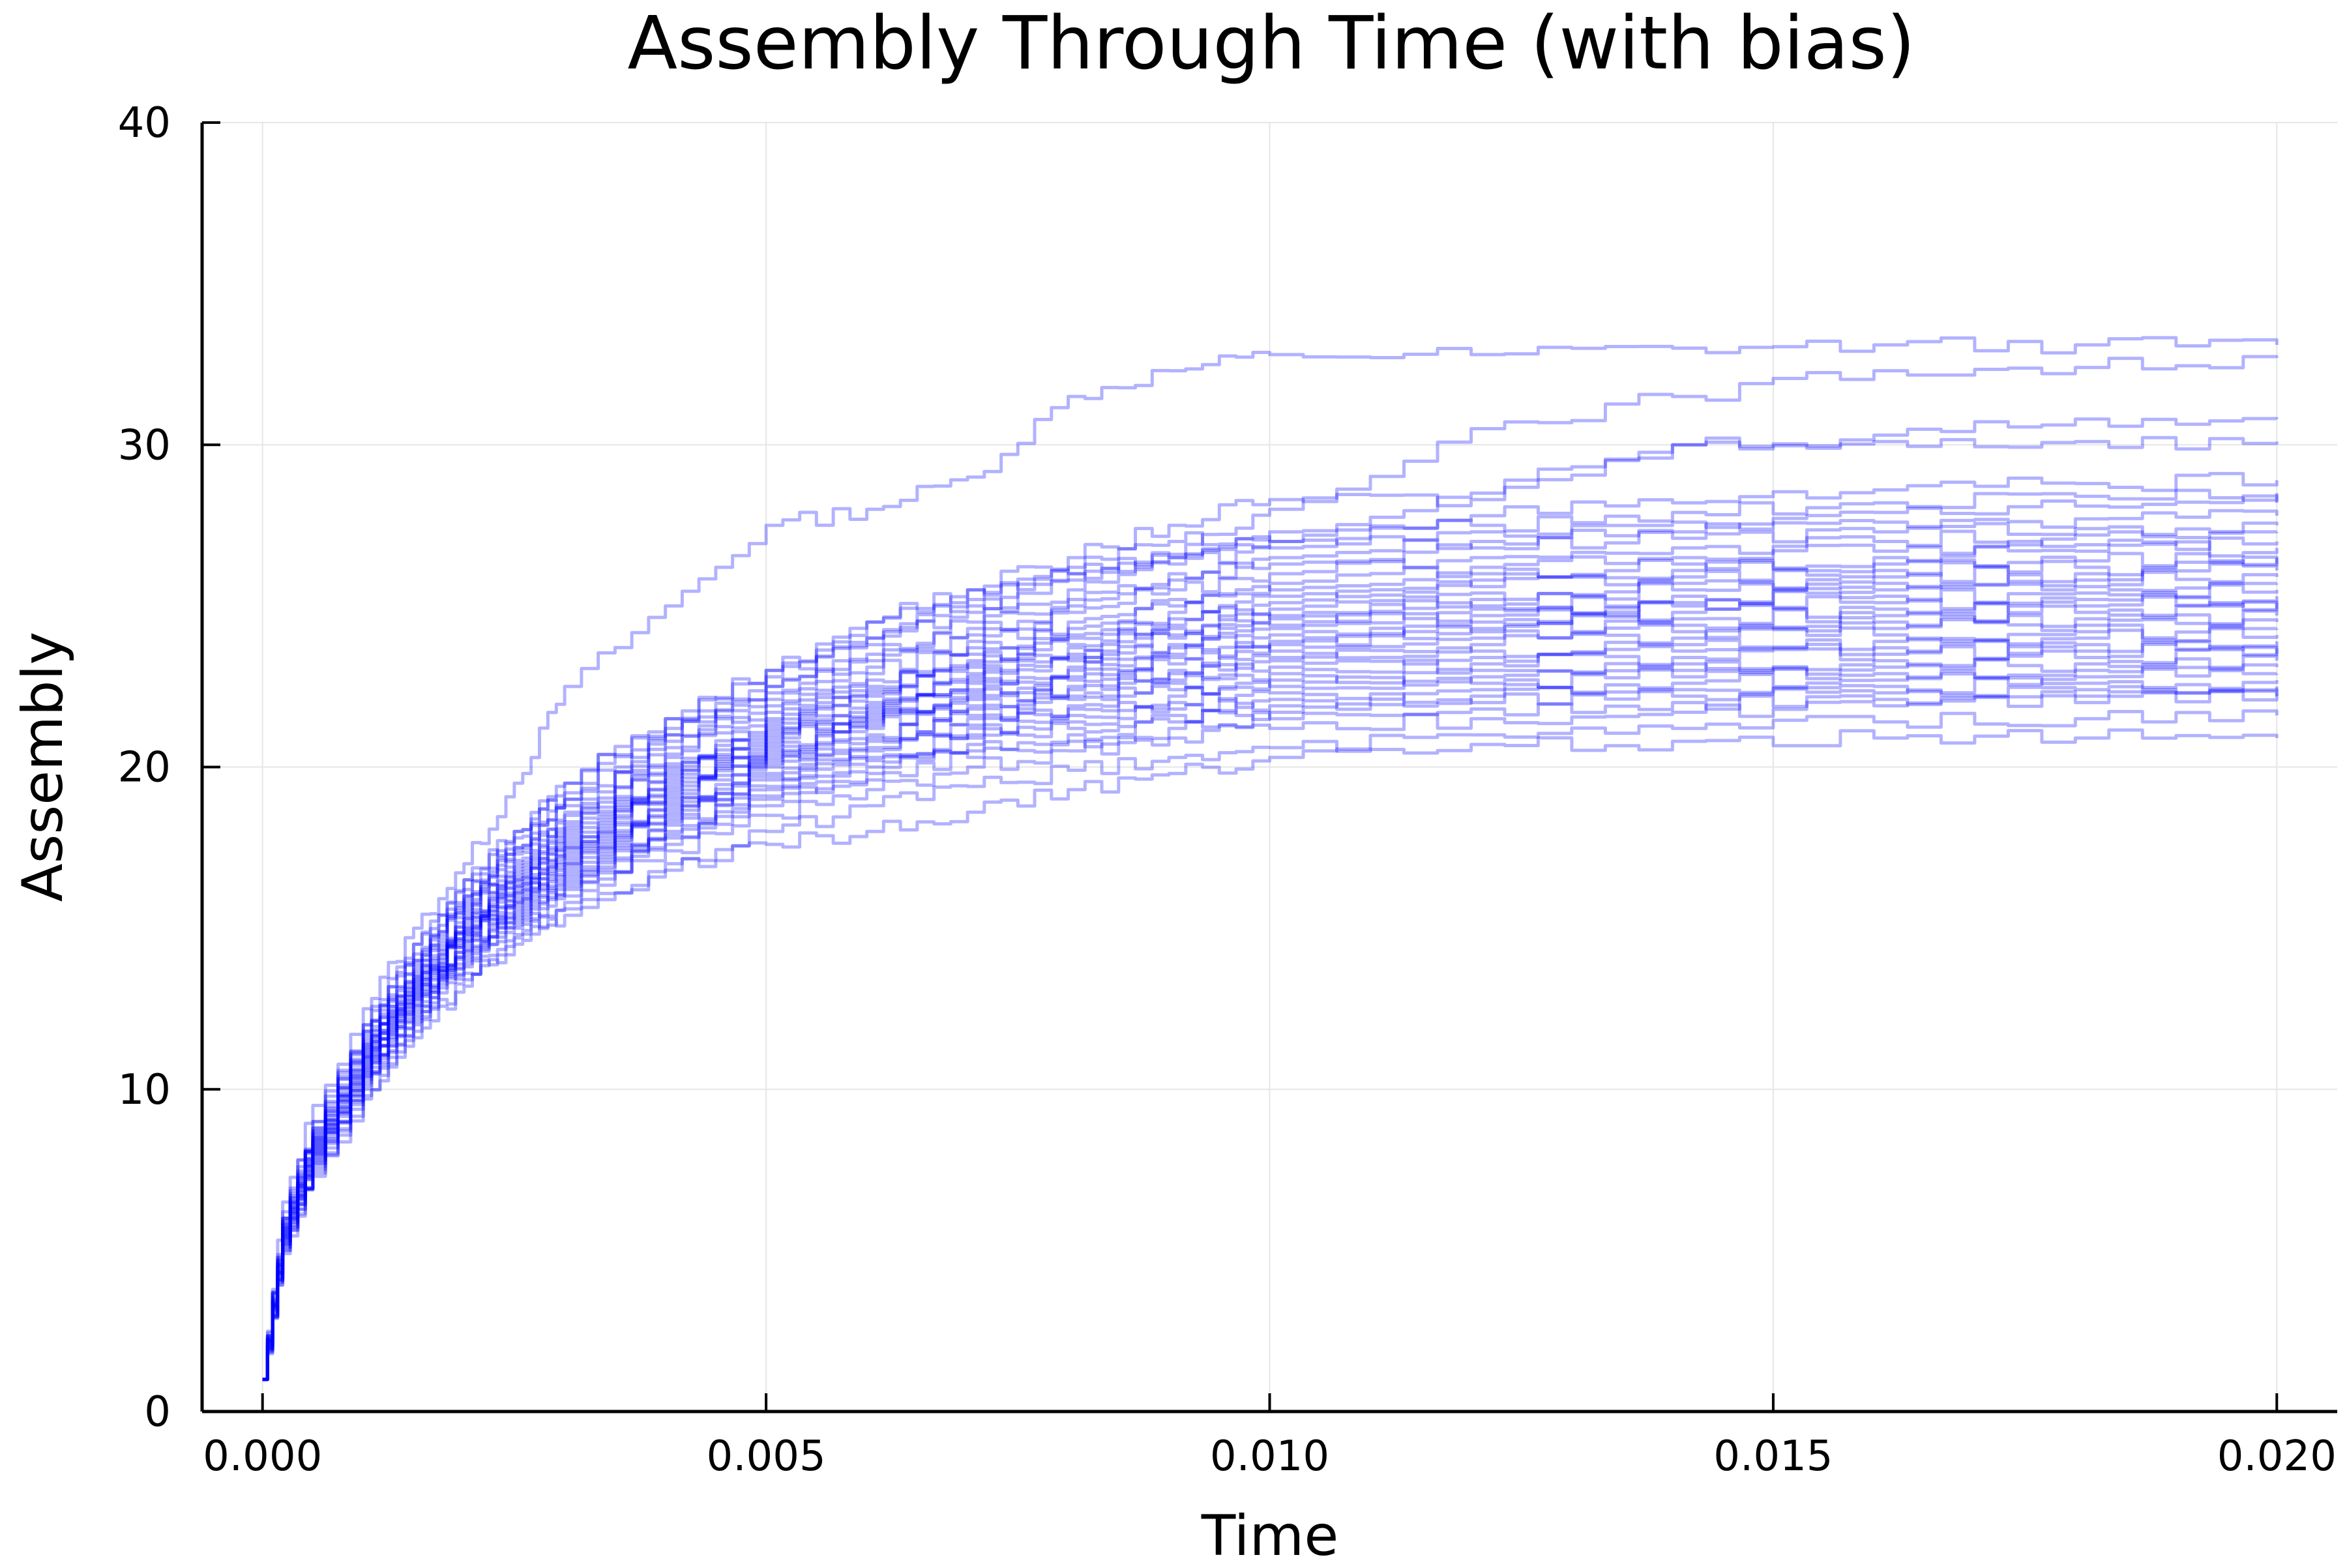 This screenshot has height=1568, width=2347. I want to click on y-axis-label: Assembly, so click(43, 767).